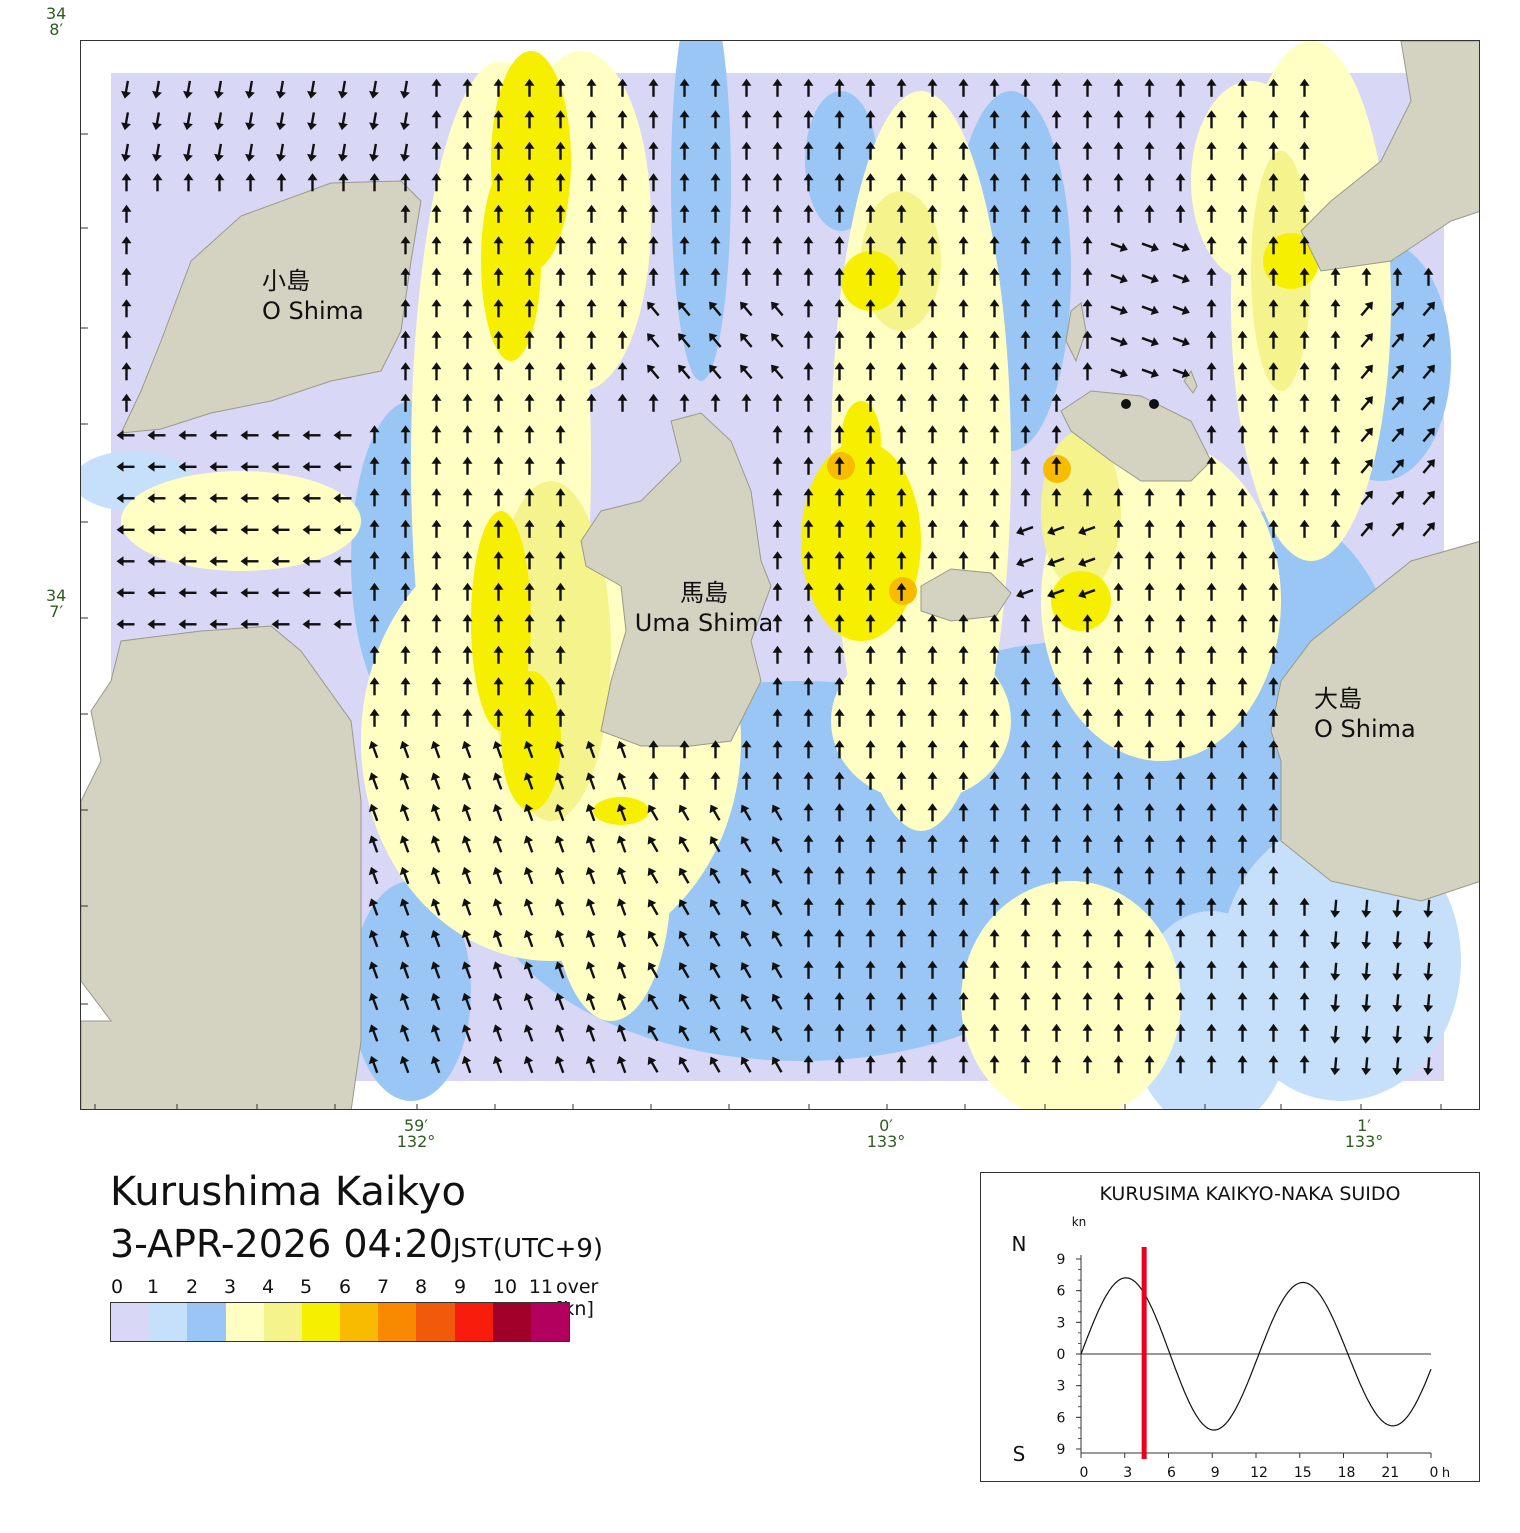  What do you see at coordinates (168, 1322) in the screenshot?
I see `legend-swatch` at bounding box center [168, 1322].